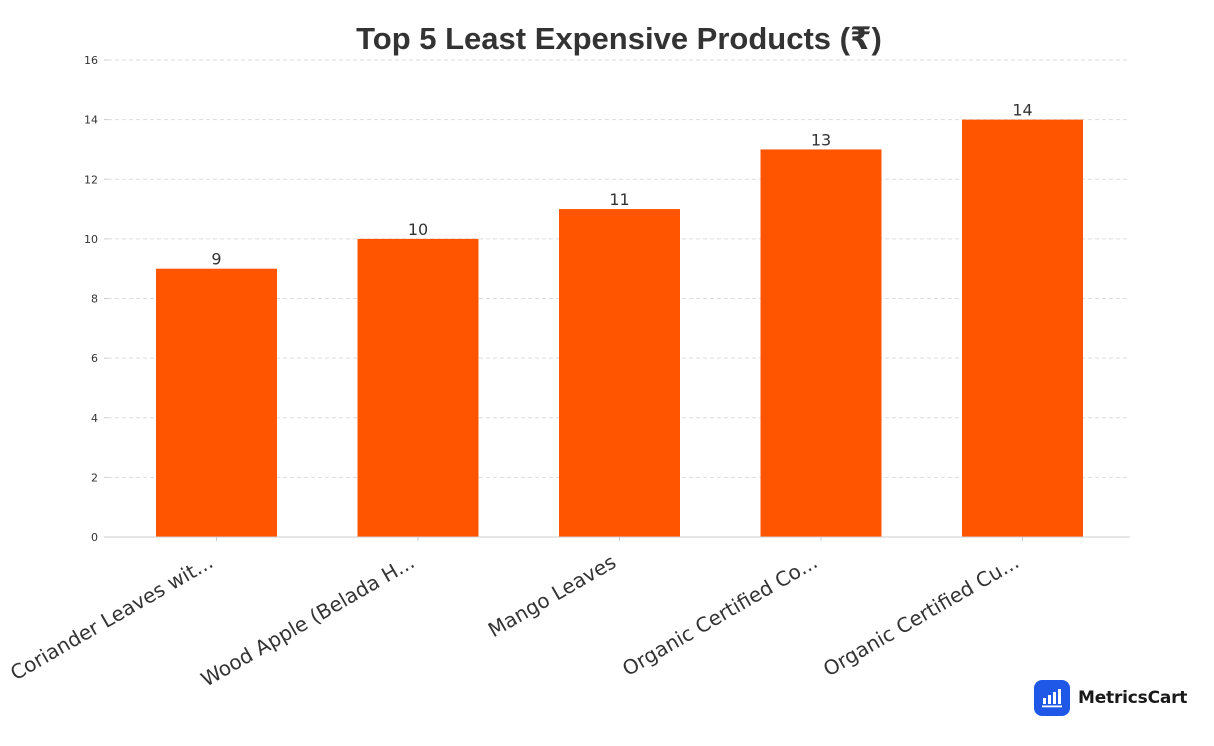  Describe the element at coordinates (94, 477) in the screenshot. I see `y-tick-label: 2` at that location.